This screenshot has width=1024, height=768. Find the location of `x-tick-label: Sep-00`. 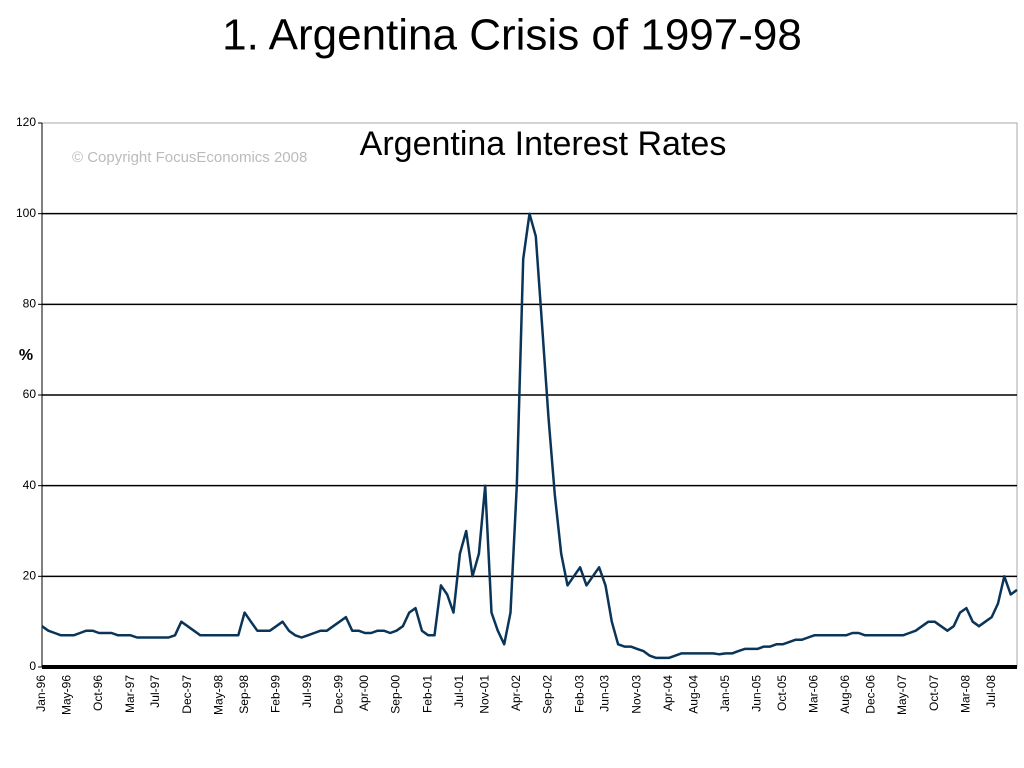

x-tick-label: Sep-00 is located at coordinates (396, 694).